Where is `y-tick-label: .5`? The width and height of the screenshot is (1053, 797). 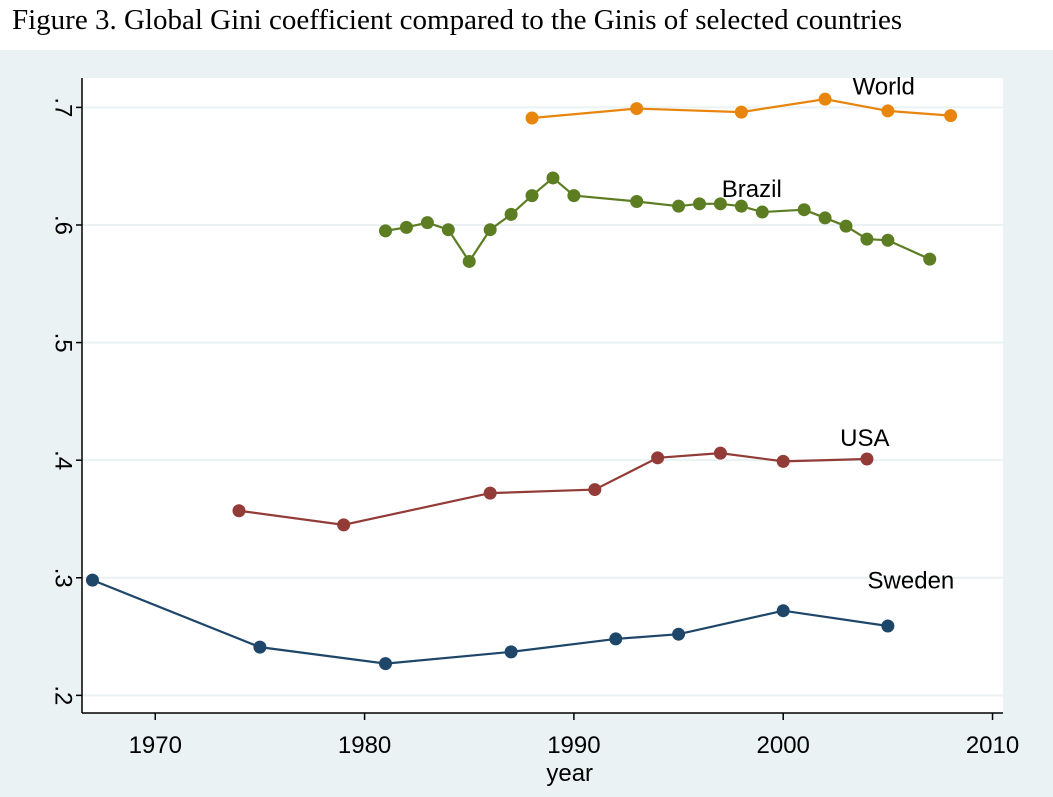 y-tick-label: .5 is located at coordinates (63, 343).